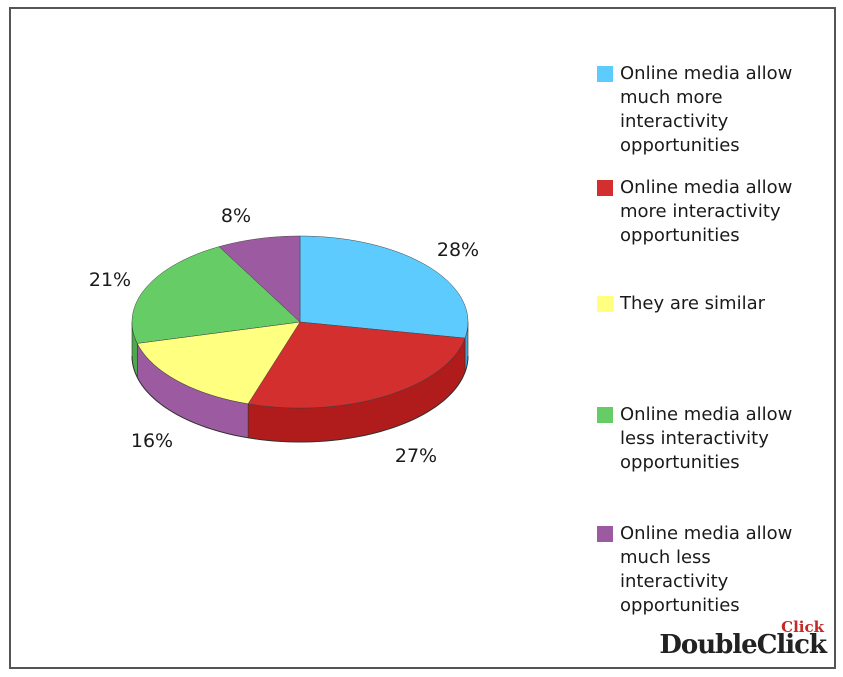 Image resolution: width=843 pixels, height=677 pixels. I want to click on logo-main-text: DoubleClick, so click(743, 645).